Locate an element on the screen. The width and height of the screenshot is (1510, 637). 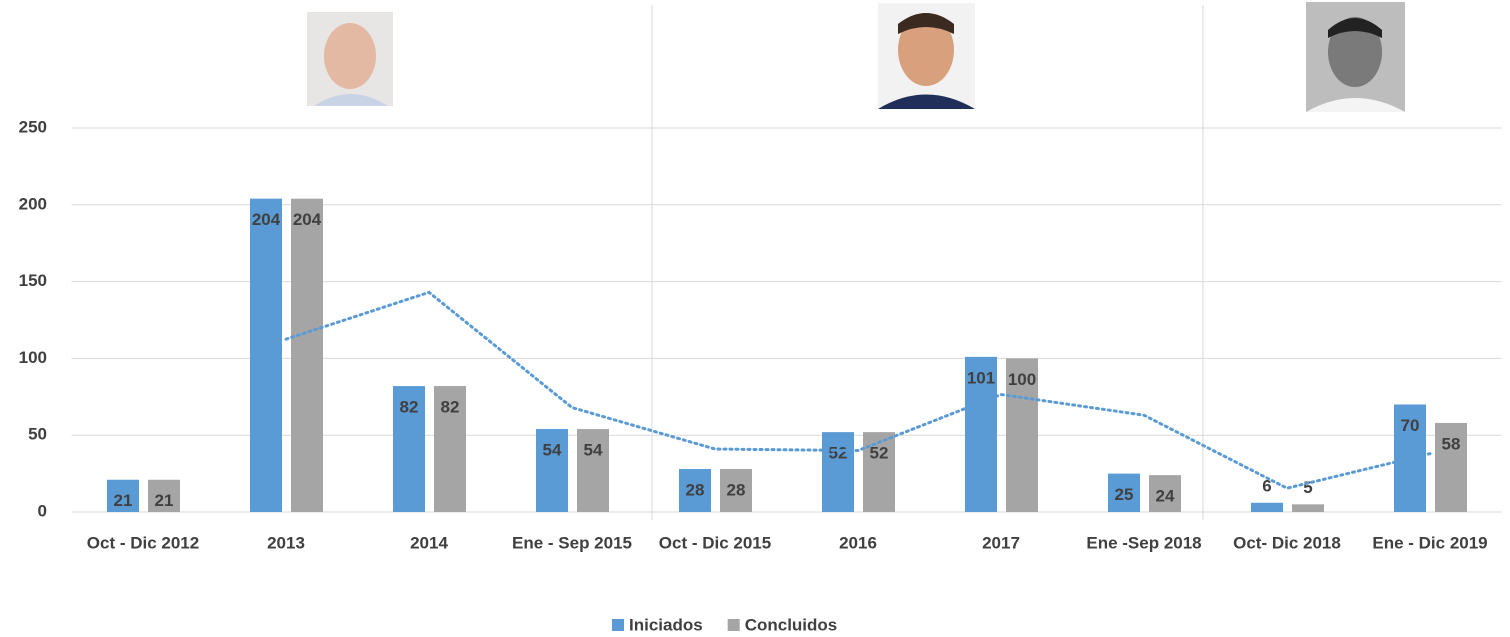
data-label: 5 is located at coordinates (1307, 487).